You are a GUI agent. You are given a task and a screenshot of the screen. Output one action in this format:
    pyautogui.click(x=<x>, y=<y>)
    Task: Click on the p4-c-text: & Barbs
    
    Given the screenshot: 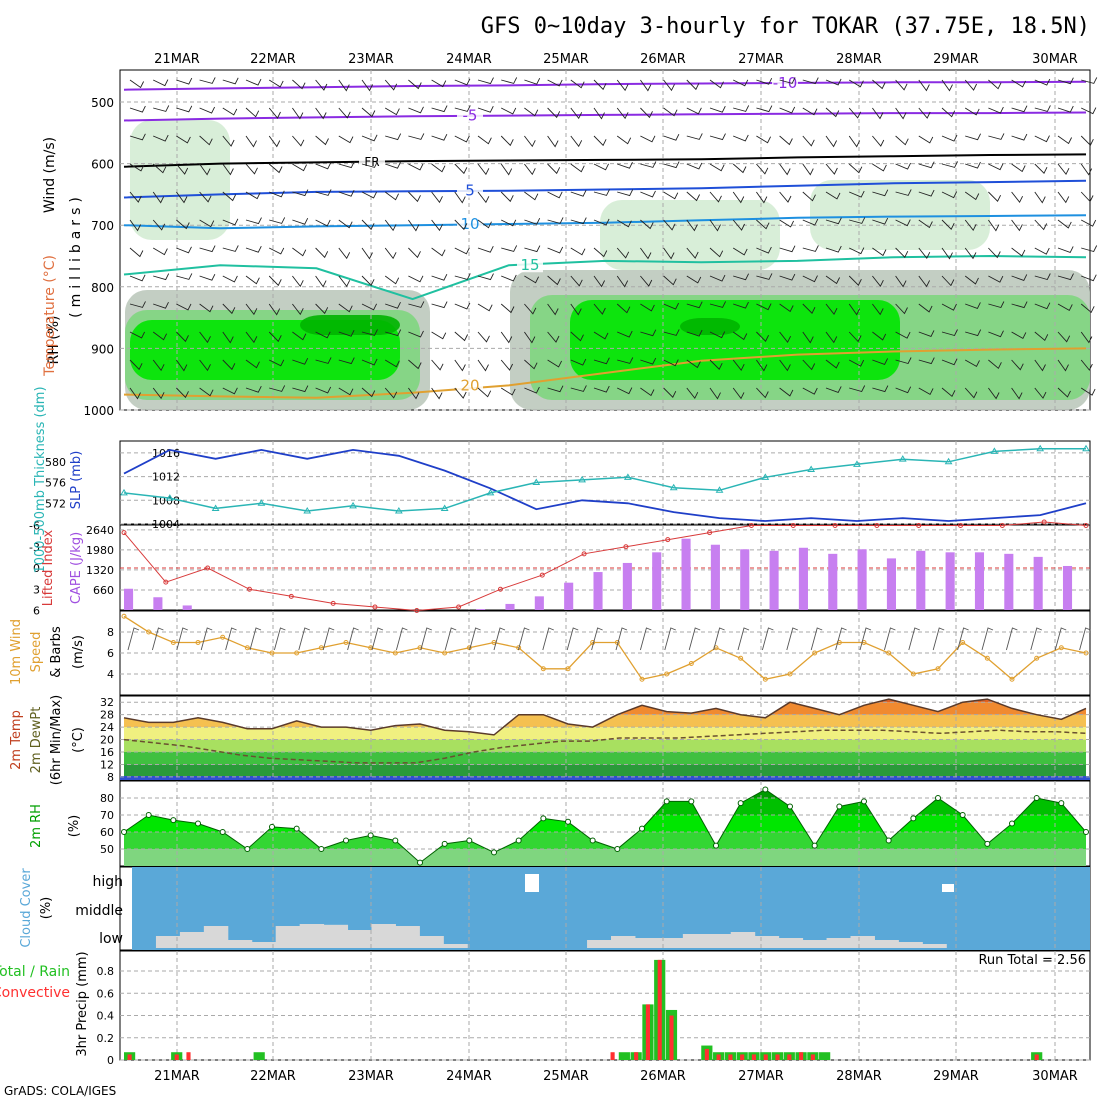 What is the action you would take?
    pyautogui.click(x=56, y=652)
    